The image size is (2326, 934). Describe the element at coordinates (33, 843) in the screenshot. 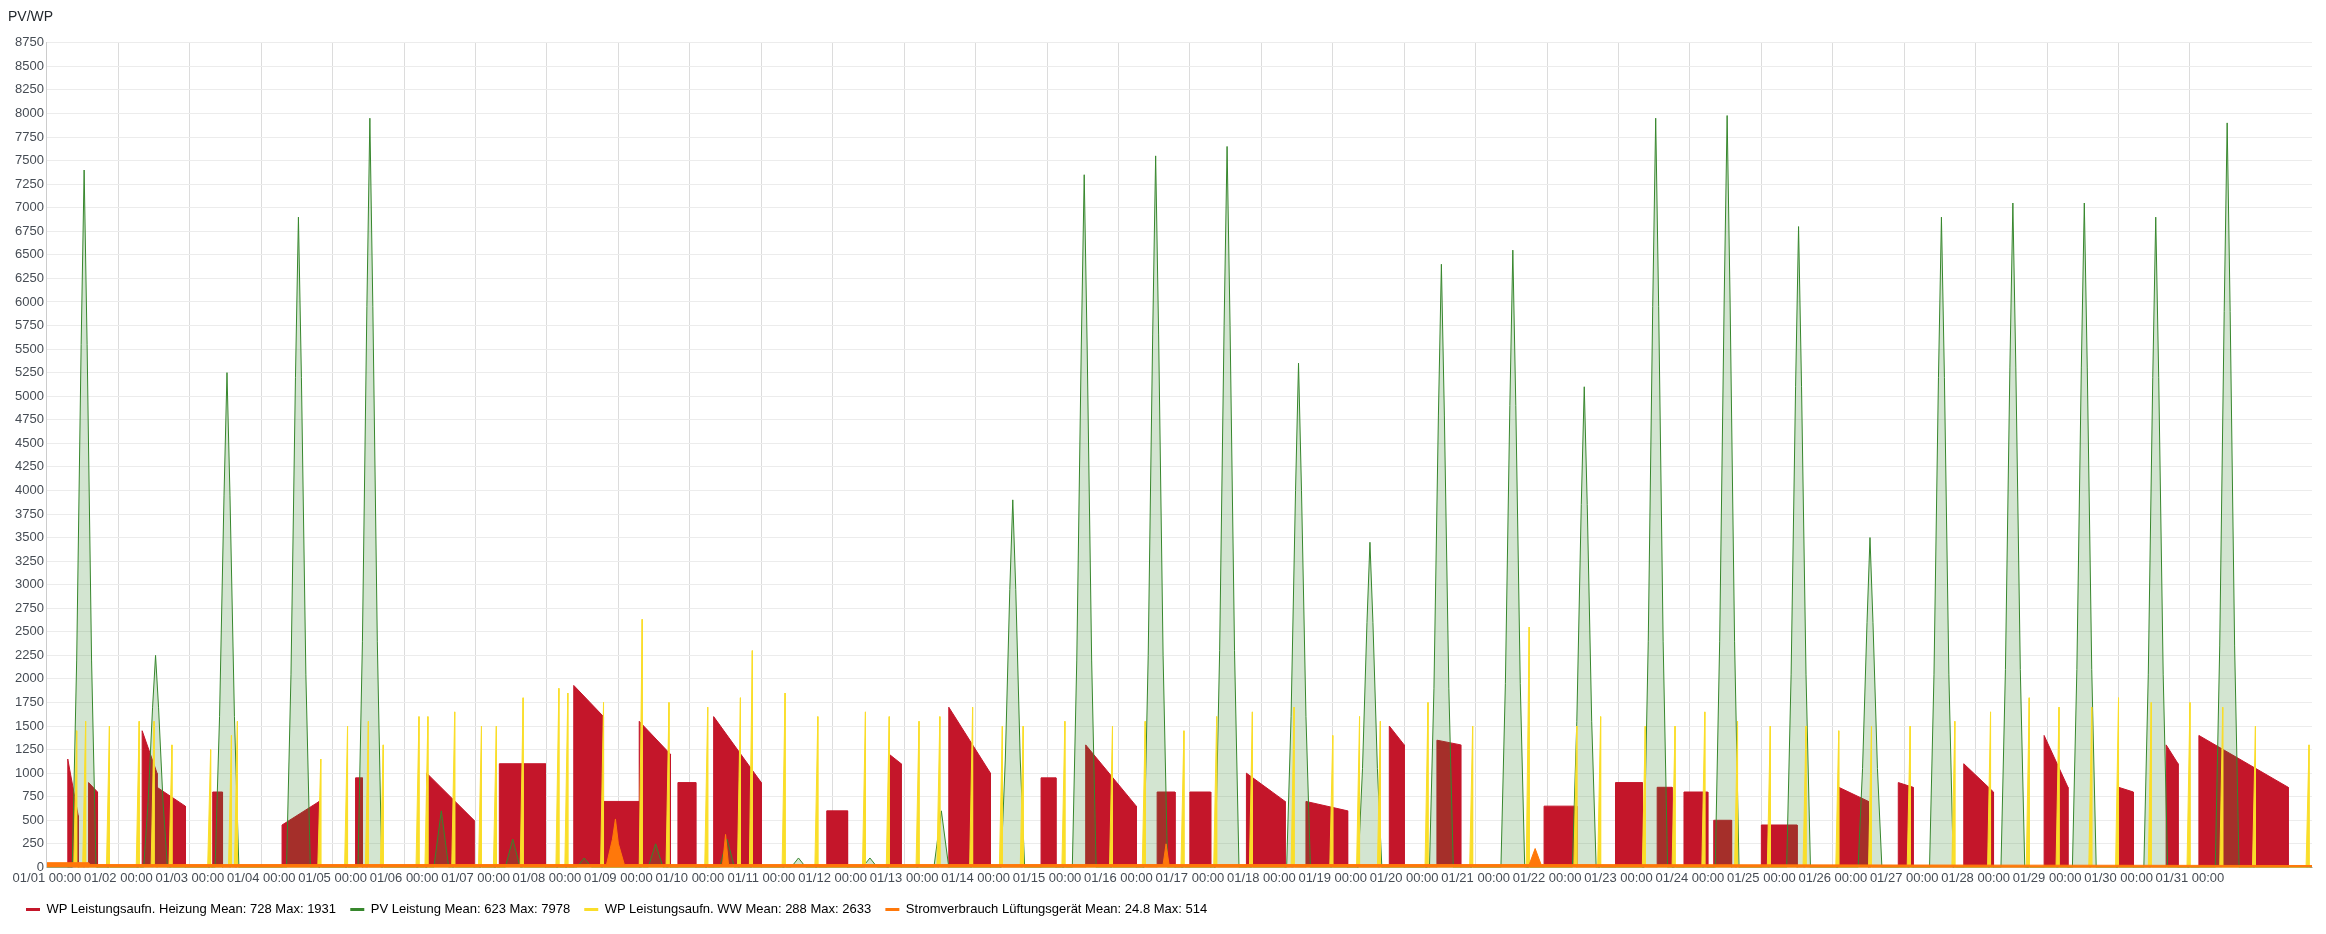

I see `y-tick-label: 250` at that location.